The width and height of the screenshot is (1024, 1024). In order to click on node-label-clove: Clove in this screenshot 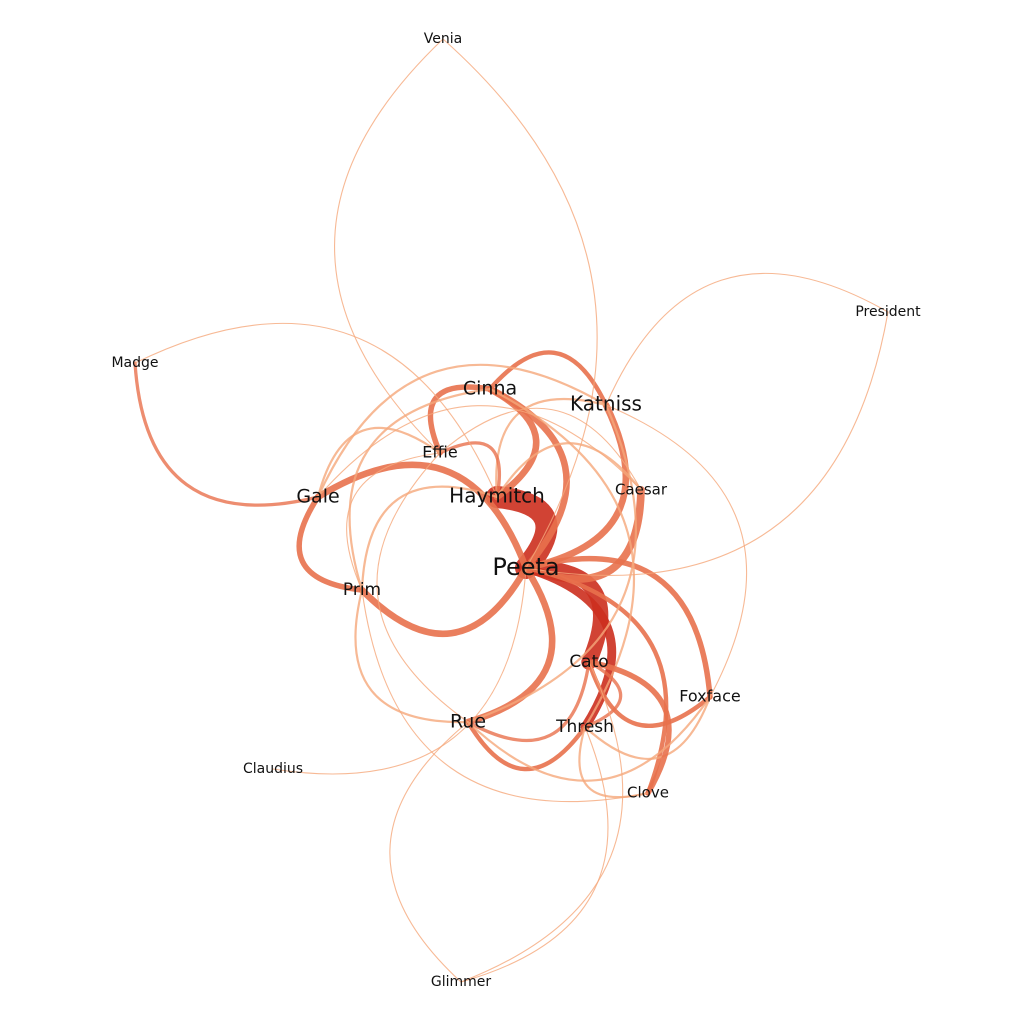, I will do `click(648, 793)`.